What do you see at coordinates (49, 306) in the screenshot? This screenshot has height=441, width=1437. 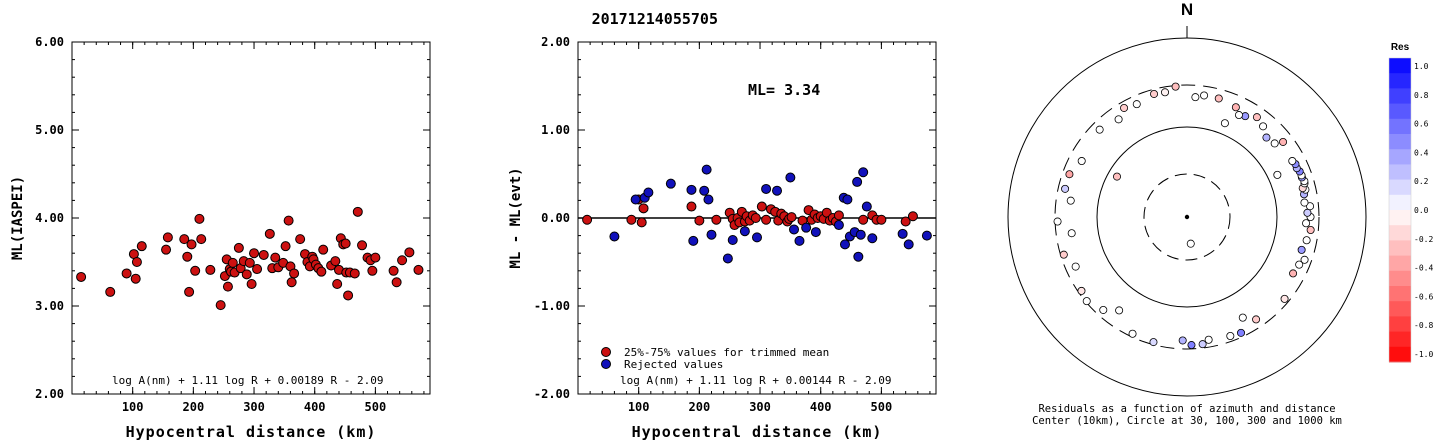 I see `y-tick-label: 3.00` at bounding box center [49, 306].